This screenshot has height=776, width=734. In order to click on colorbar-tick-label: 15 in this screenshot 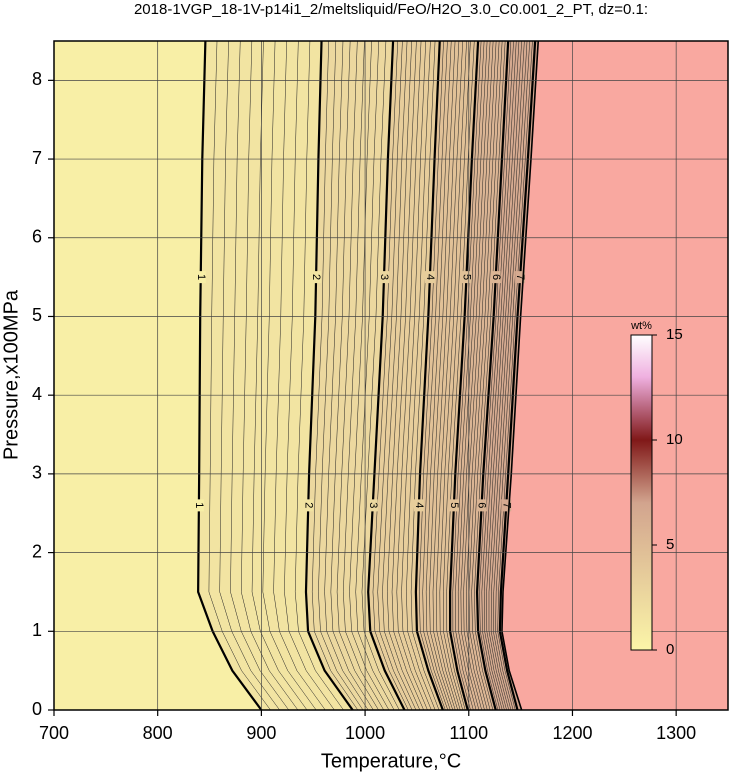, I will do `click(674, 334)`.